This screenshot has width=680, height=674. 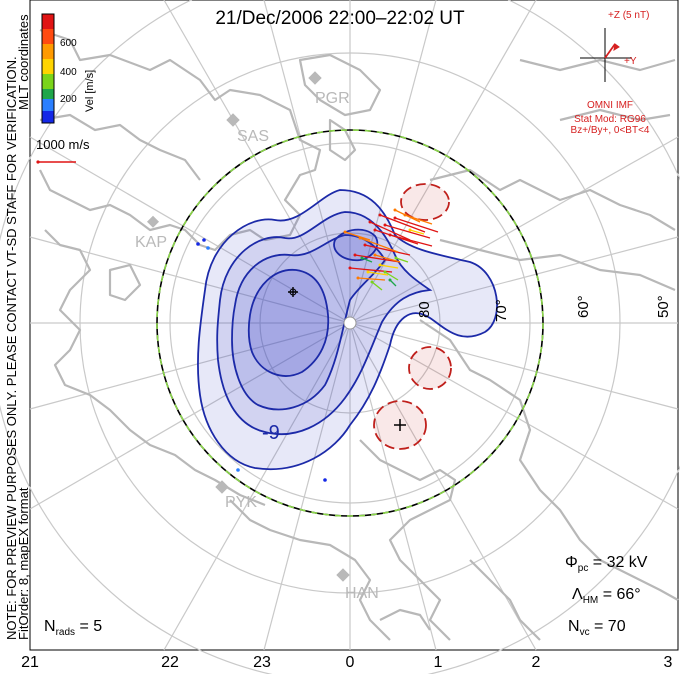 What do you see at coordinates (610, 105) in the screenshot?
I see `imf-source: OMNI IMF` at bounding box center [610, 105].